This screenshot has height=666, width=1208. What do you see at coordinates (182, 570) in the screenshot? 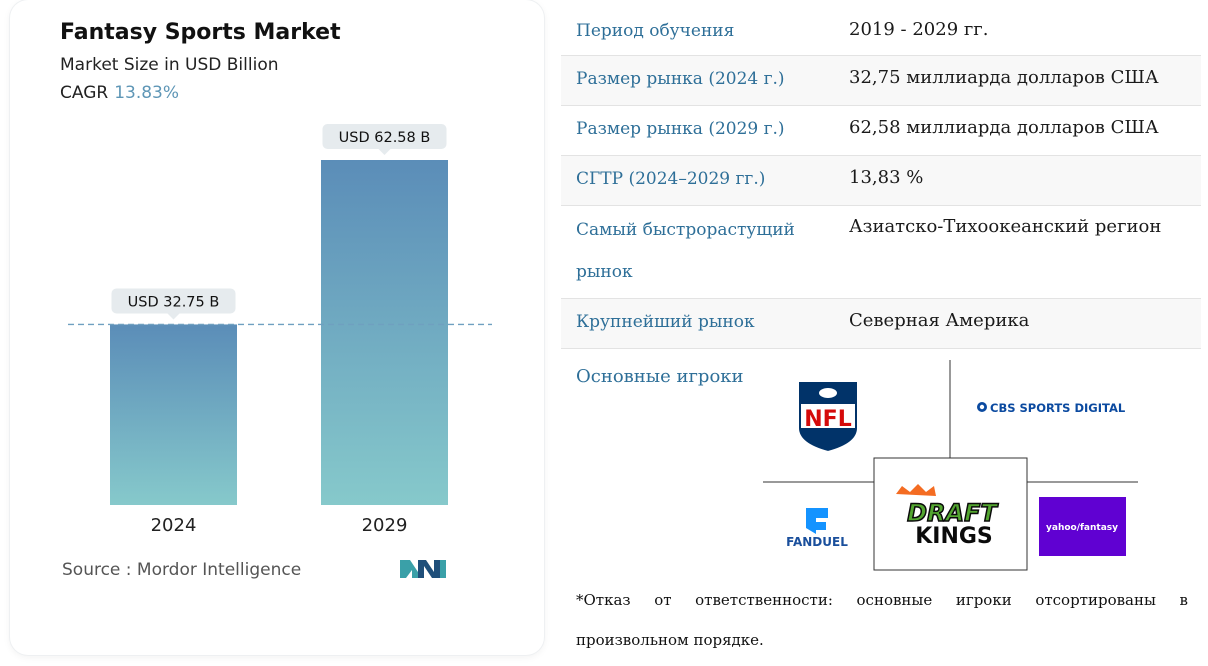
I see `source-text: Source : Mordor Intelligence` at bounding box center [182, 570].